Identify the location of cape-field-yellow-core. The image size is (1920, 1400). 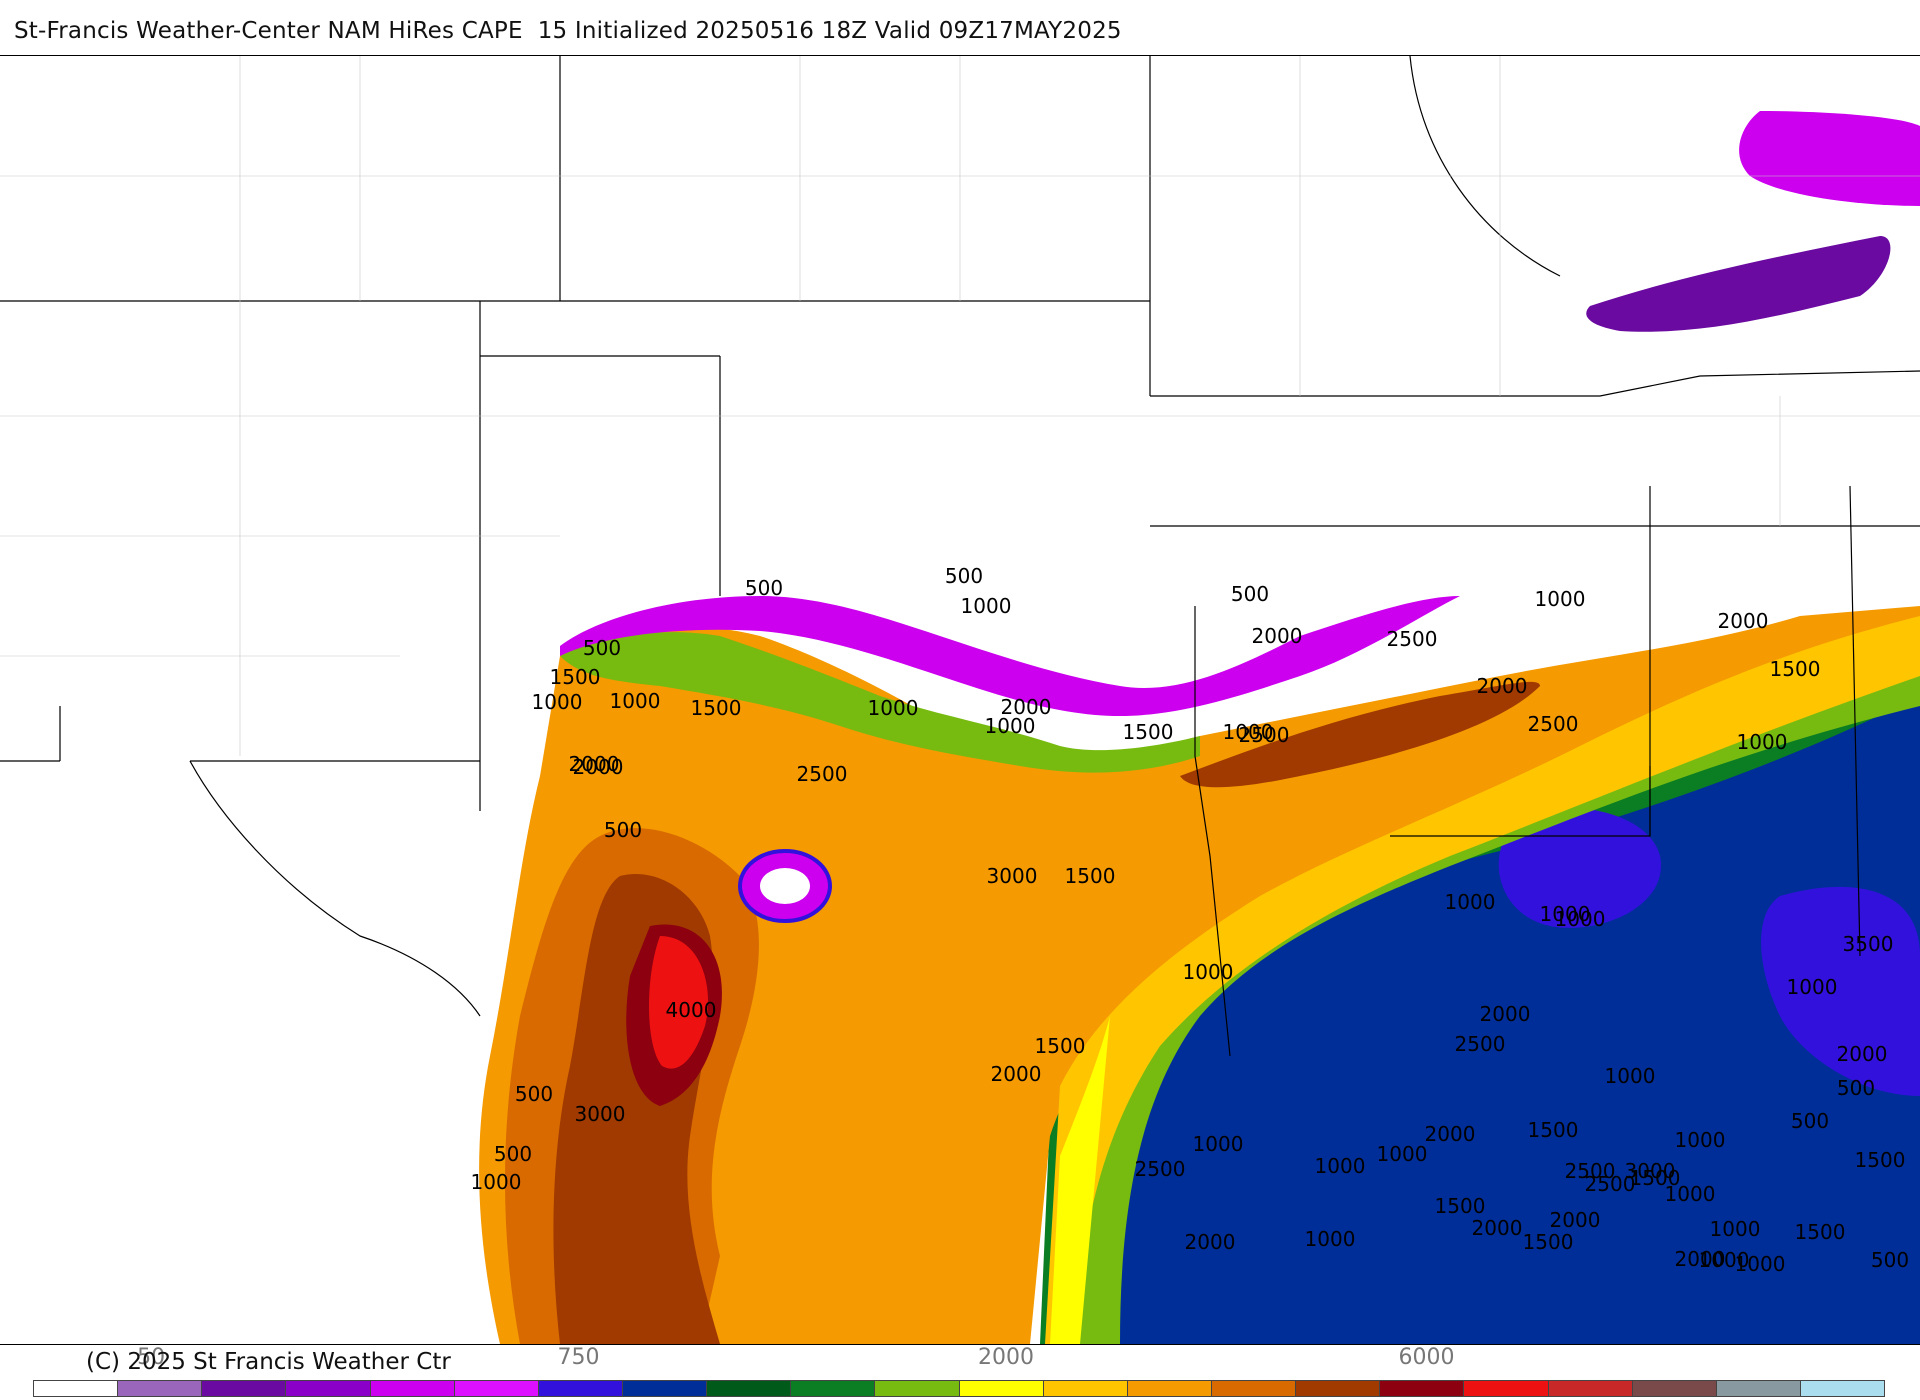
(1080, 1180).